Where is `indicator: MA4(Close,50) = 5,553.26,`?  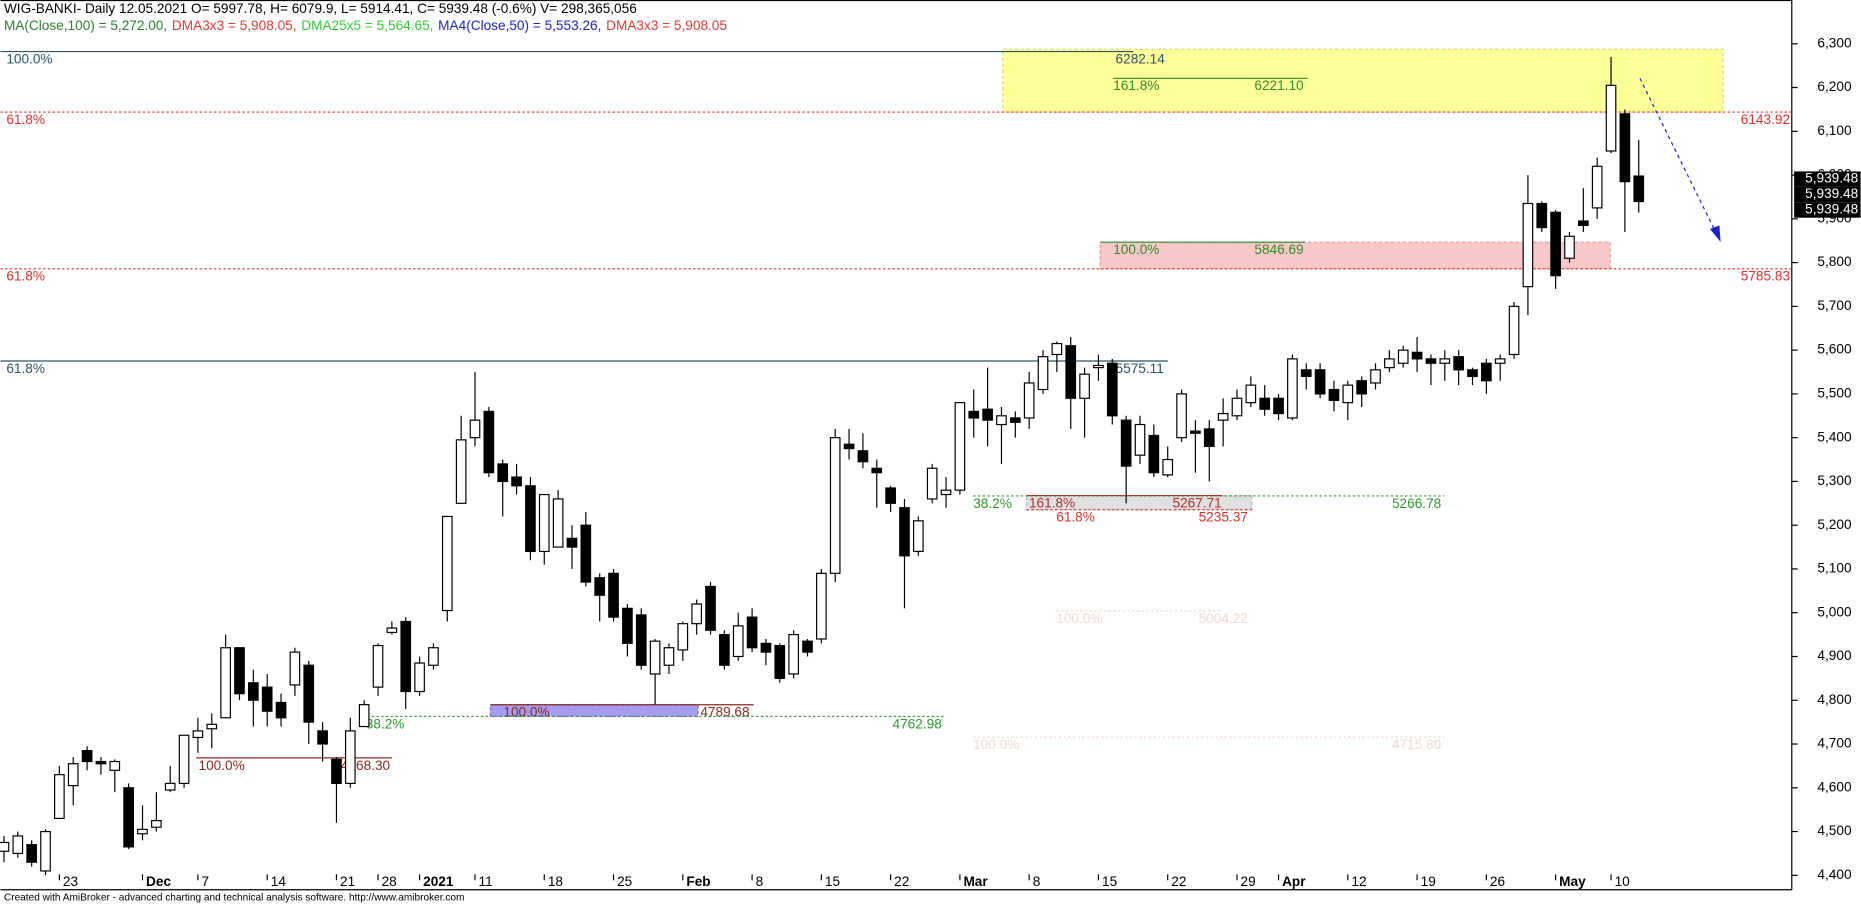
indicator: MA4(Close,50) = 5,553.26, is located at coordinates (519, 25).